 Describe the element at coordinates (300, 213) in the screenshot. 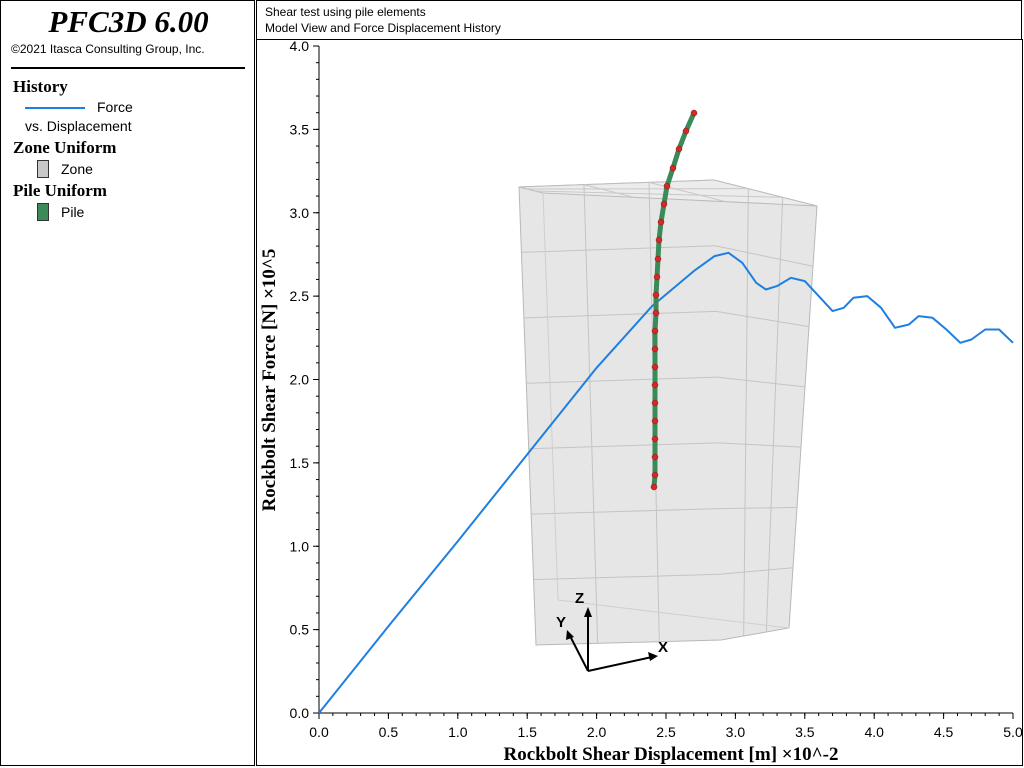

I see `y-tick-label: 3.0` at that location.